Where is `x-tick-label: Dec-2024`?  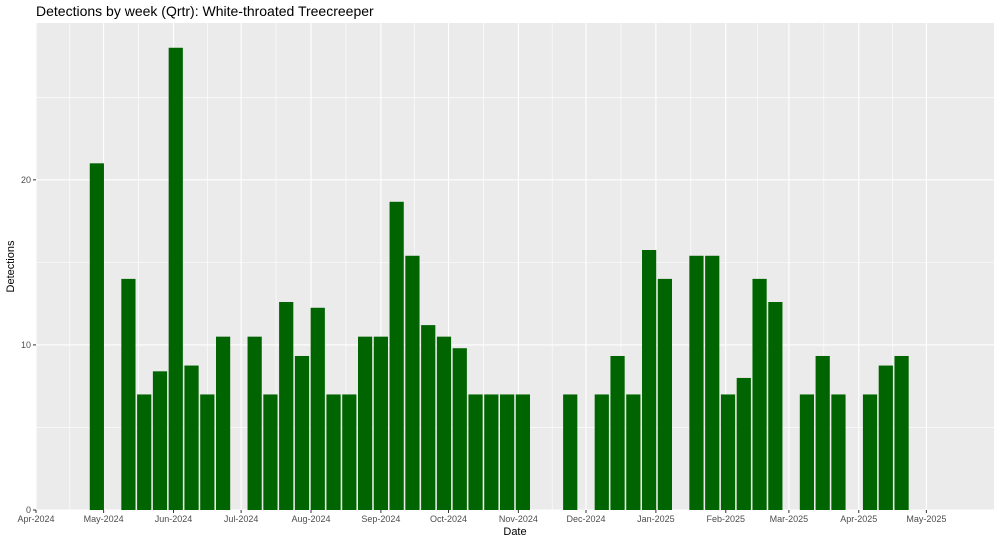 x-tick-label: Dec-2024 is located at coordinates (585, 519).